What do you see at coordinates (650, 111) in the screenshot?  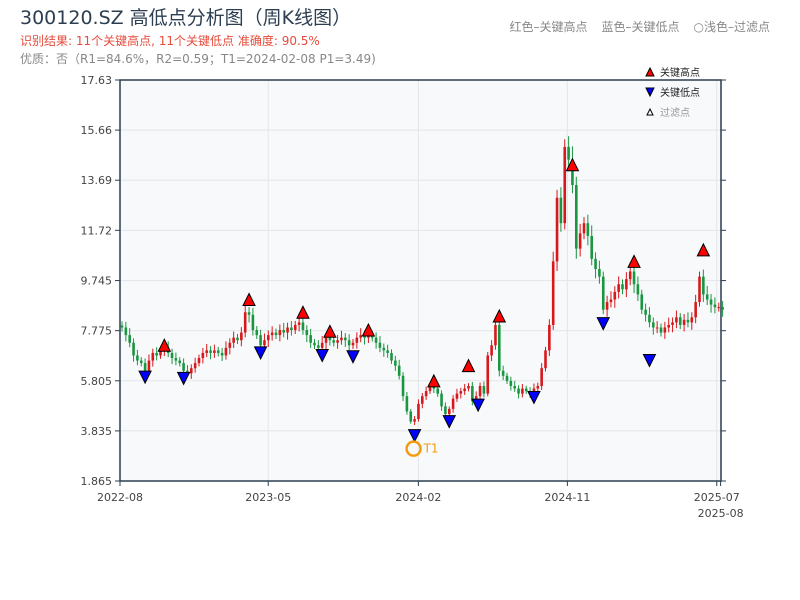 I see `legend-filtered-icon` at bounding box center [650, 111].